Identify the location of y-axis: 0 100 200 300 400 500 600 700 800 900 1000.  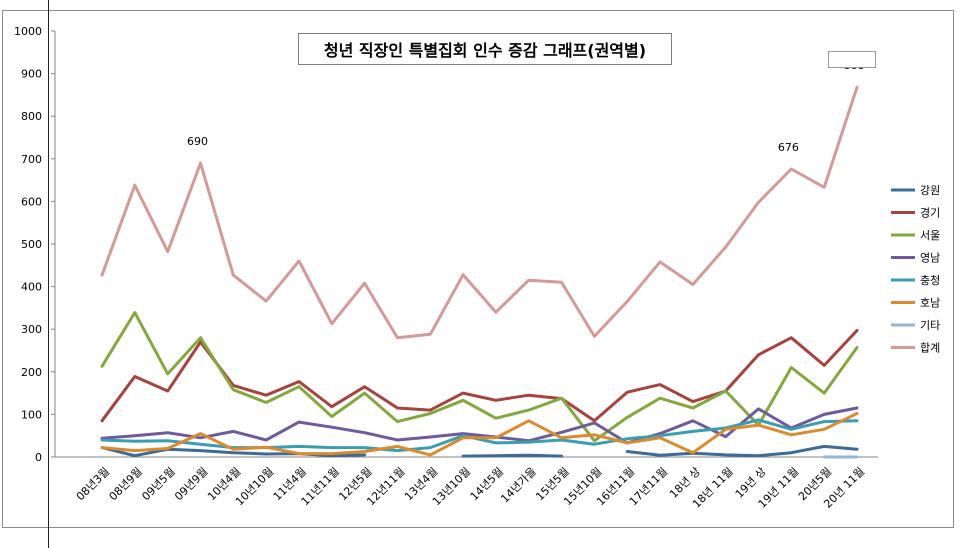
(35, 244).